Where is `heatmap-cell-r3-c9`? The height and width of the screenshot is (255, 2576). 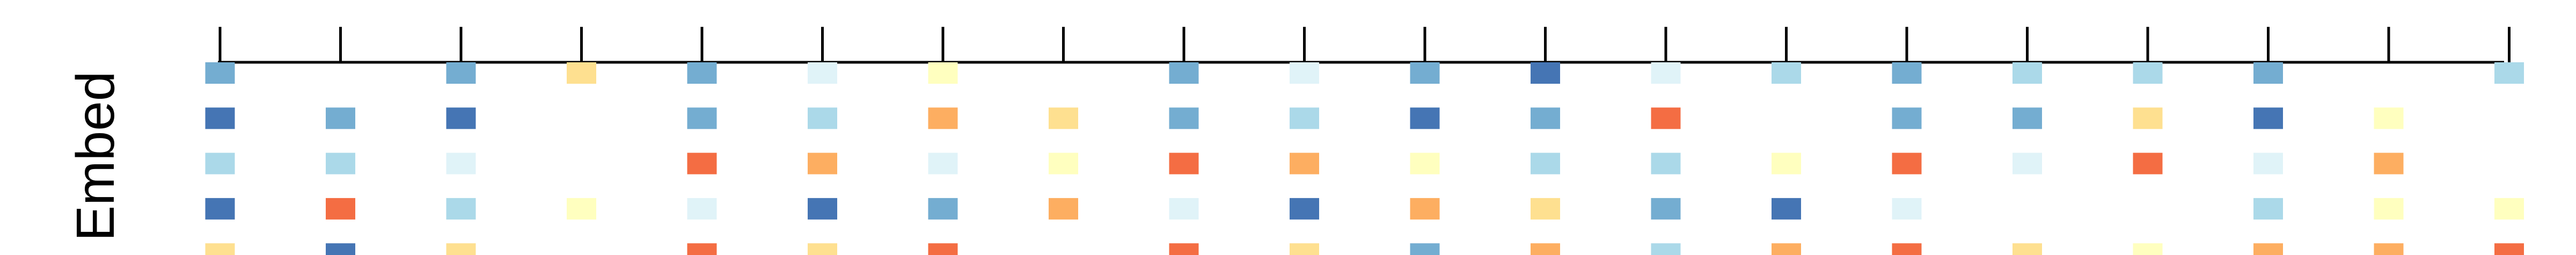
heatmap-cell-r3-c9 is located at coordinates (1184, 163).